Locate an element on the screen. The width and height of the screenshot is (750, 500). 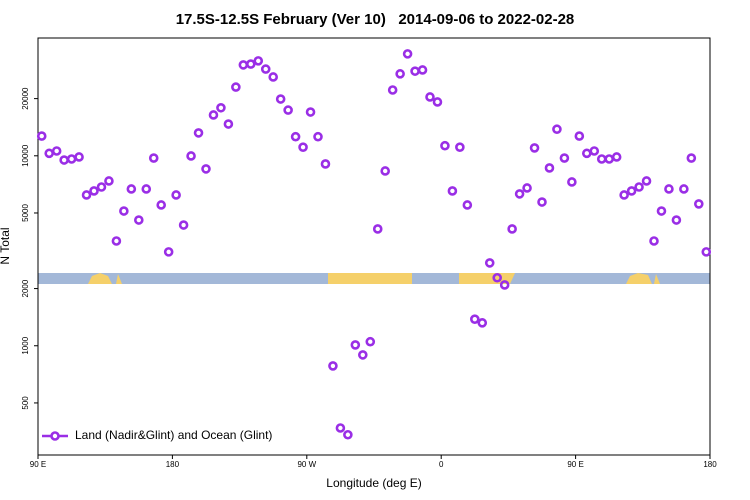
y-tick-label: 1000 is located at coordinates (25, 345).